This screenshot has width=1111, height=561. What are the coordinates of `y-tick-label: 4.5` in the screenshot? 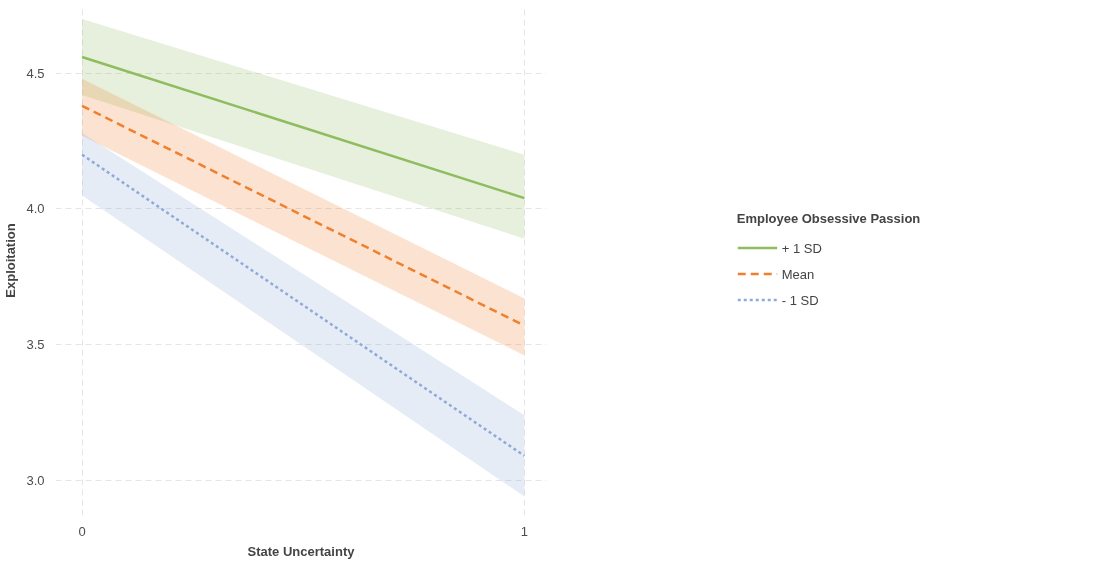 It's located at (35, 73).